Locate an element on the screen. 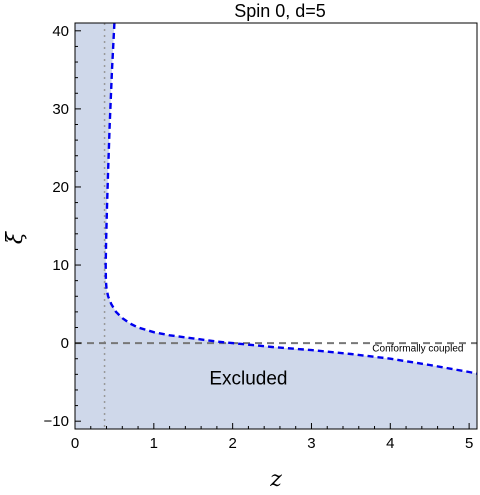 This screenshot has width=480, height=495. x-tick-label: 2 is located at coordinates (232, 443).